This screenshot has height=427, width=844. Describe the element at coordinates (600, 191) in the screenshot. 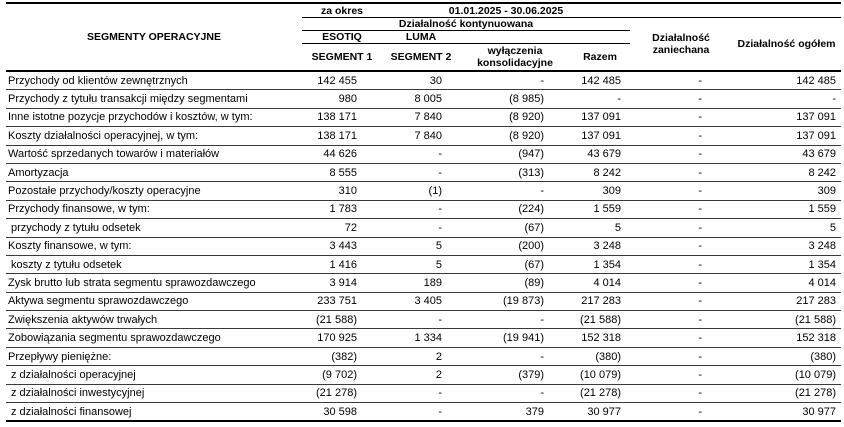

I see `cell-value: 309` at that location.